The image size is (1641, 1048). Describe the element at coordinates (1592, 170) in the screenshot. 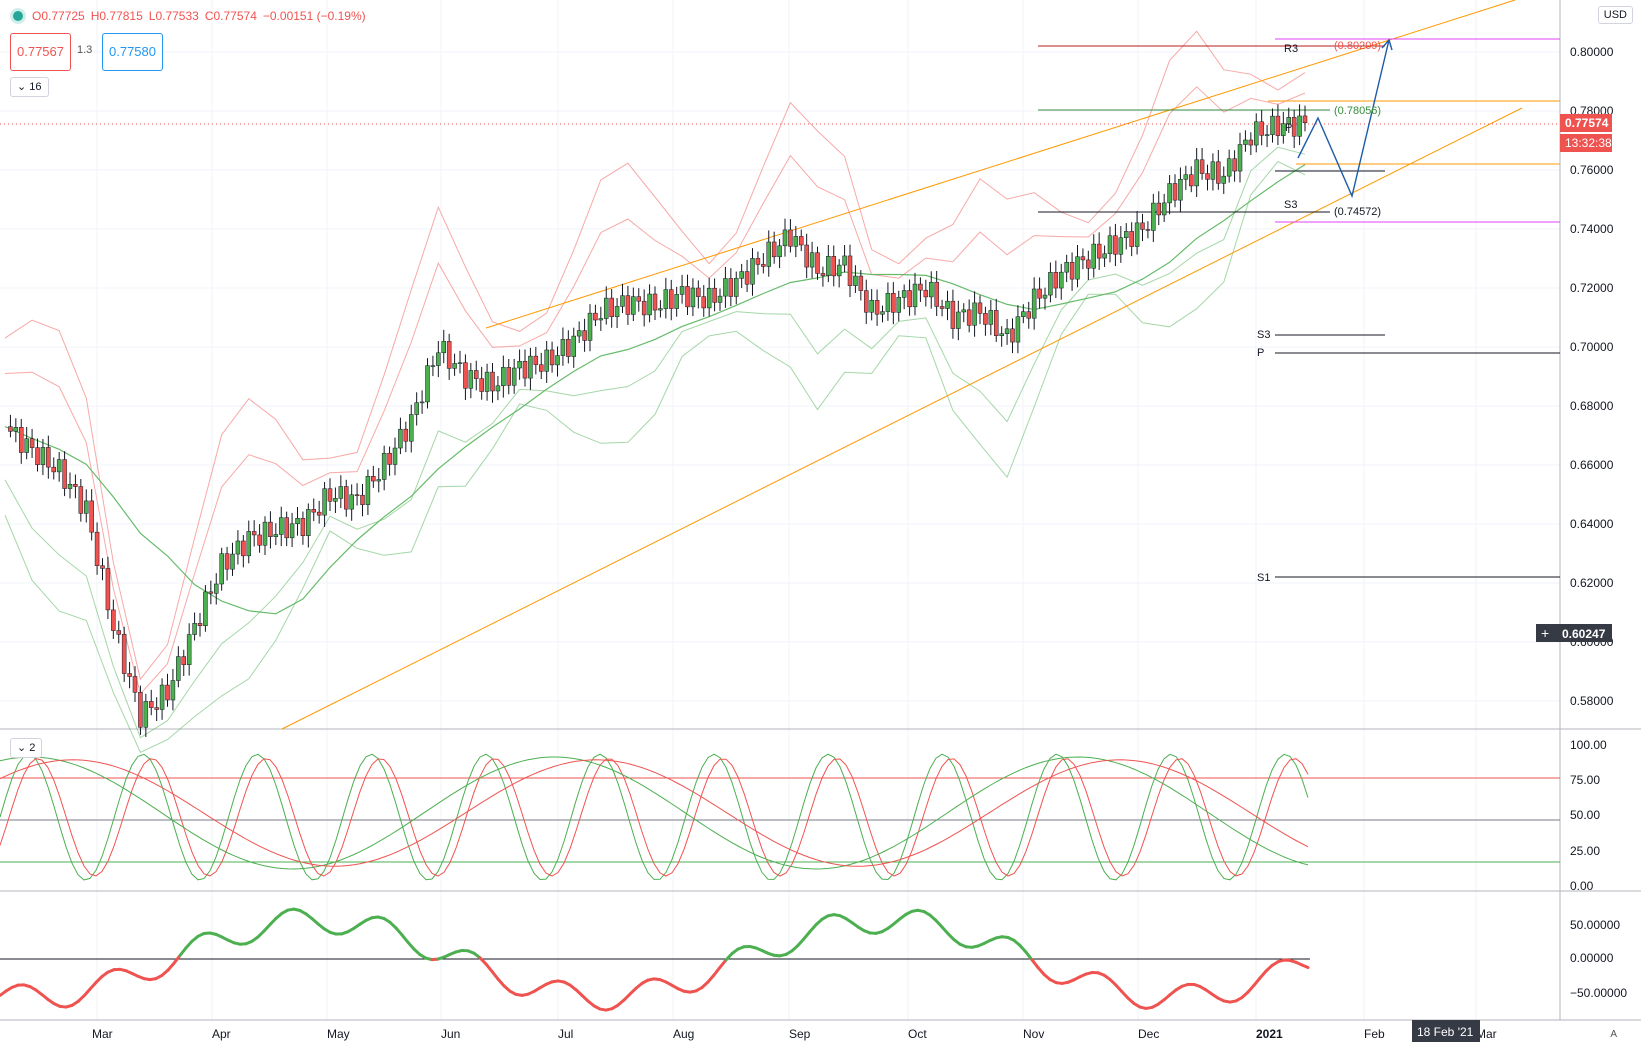

I see `price-tick: 0.76000` at that location.